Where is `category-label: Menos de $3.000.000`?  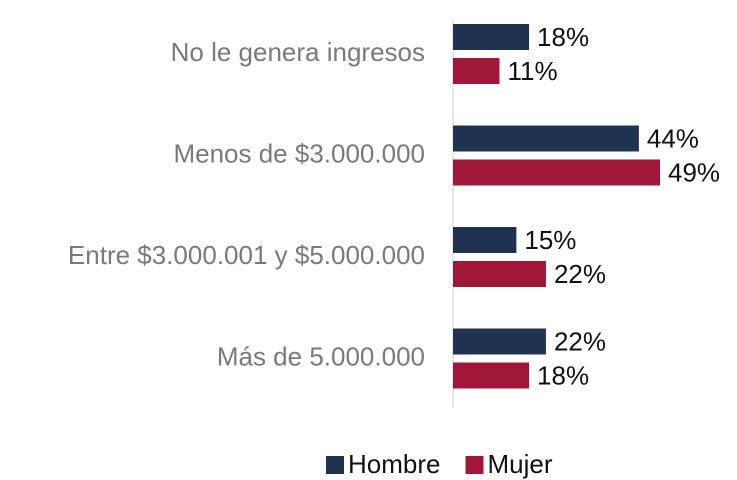
category-label: Menos de $3.000.000 is located at coordinates (299, 153).